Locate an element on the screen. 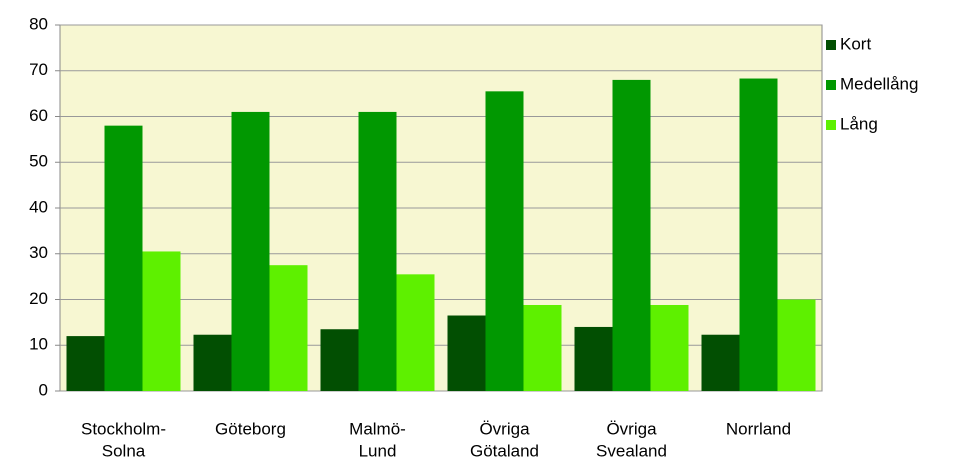 This screenshot has width=958, height=463. x-tick-label: Norrland is located at coordinates (758, 428).